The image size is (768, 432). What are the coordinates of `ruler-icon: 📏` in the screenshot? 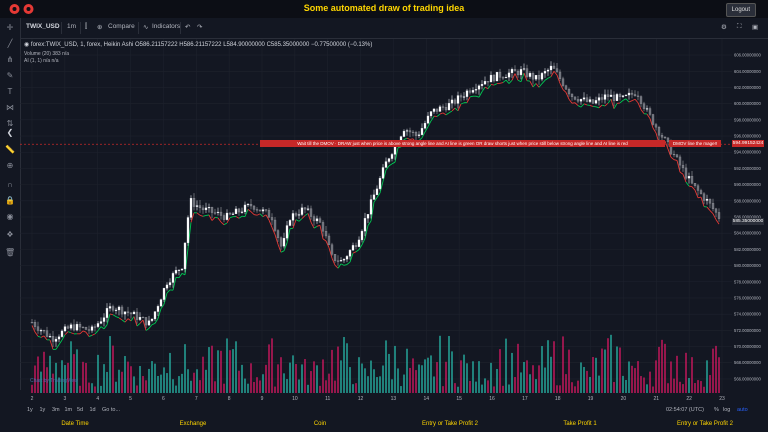 It's located at (10, 149).